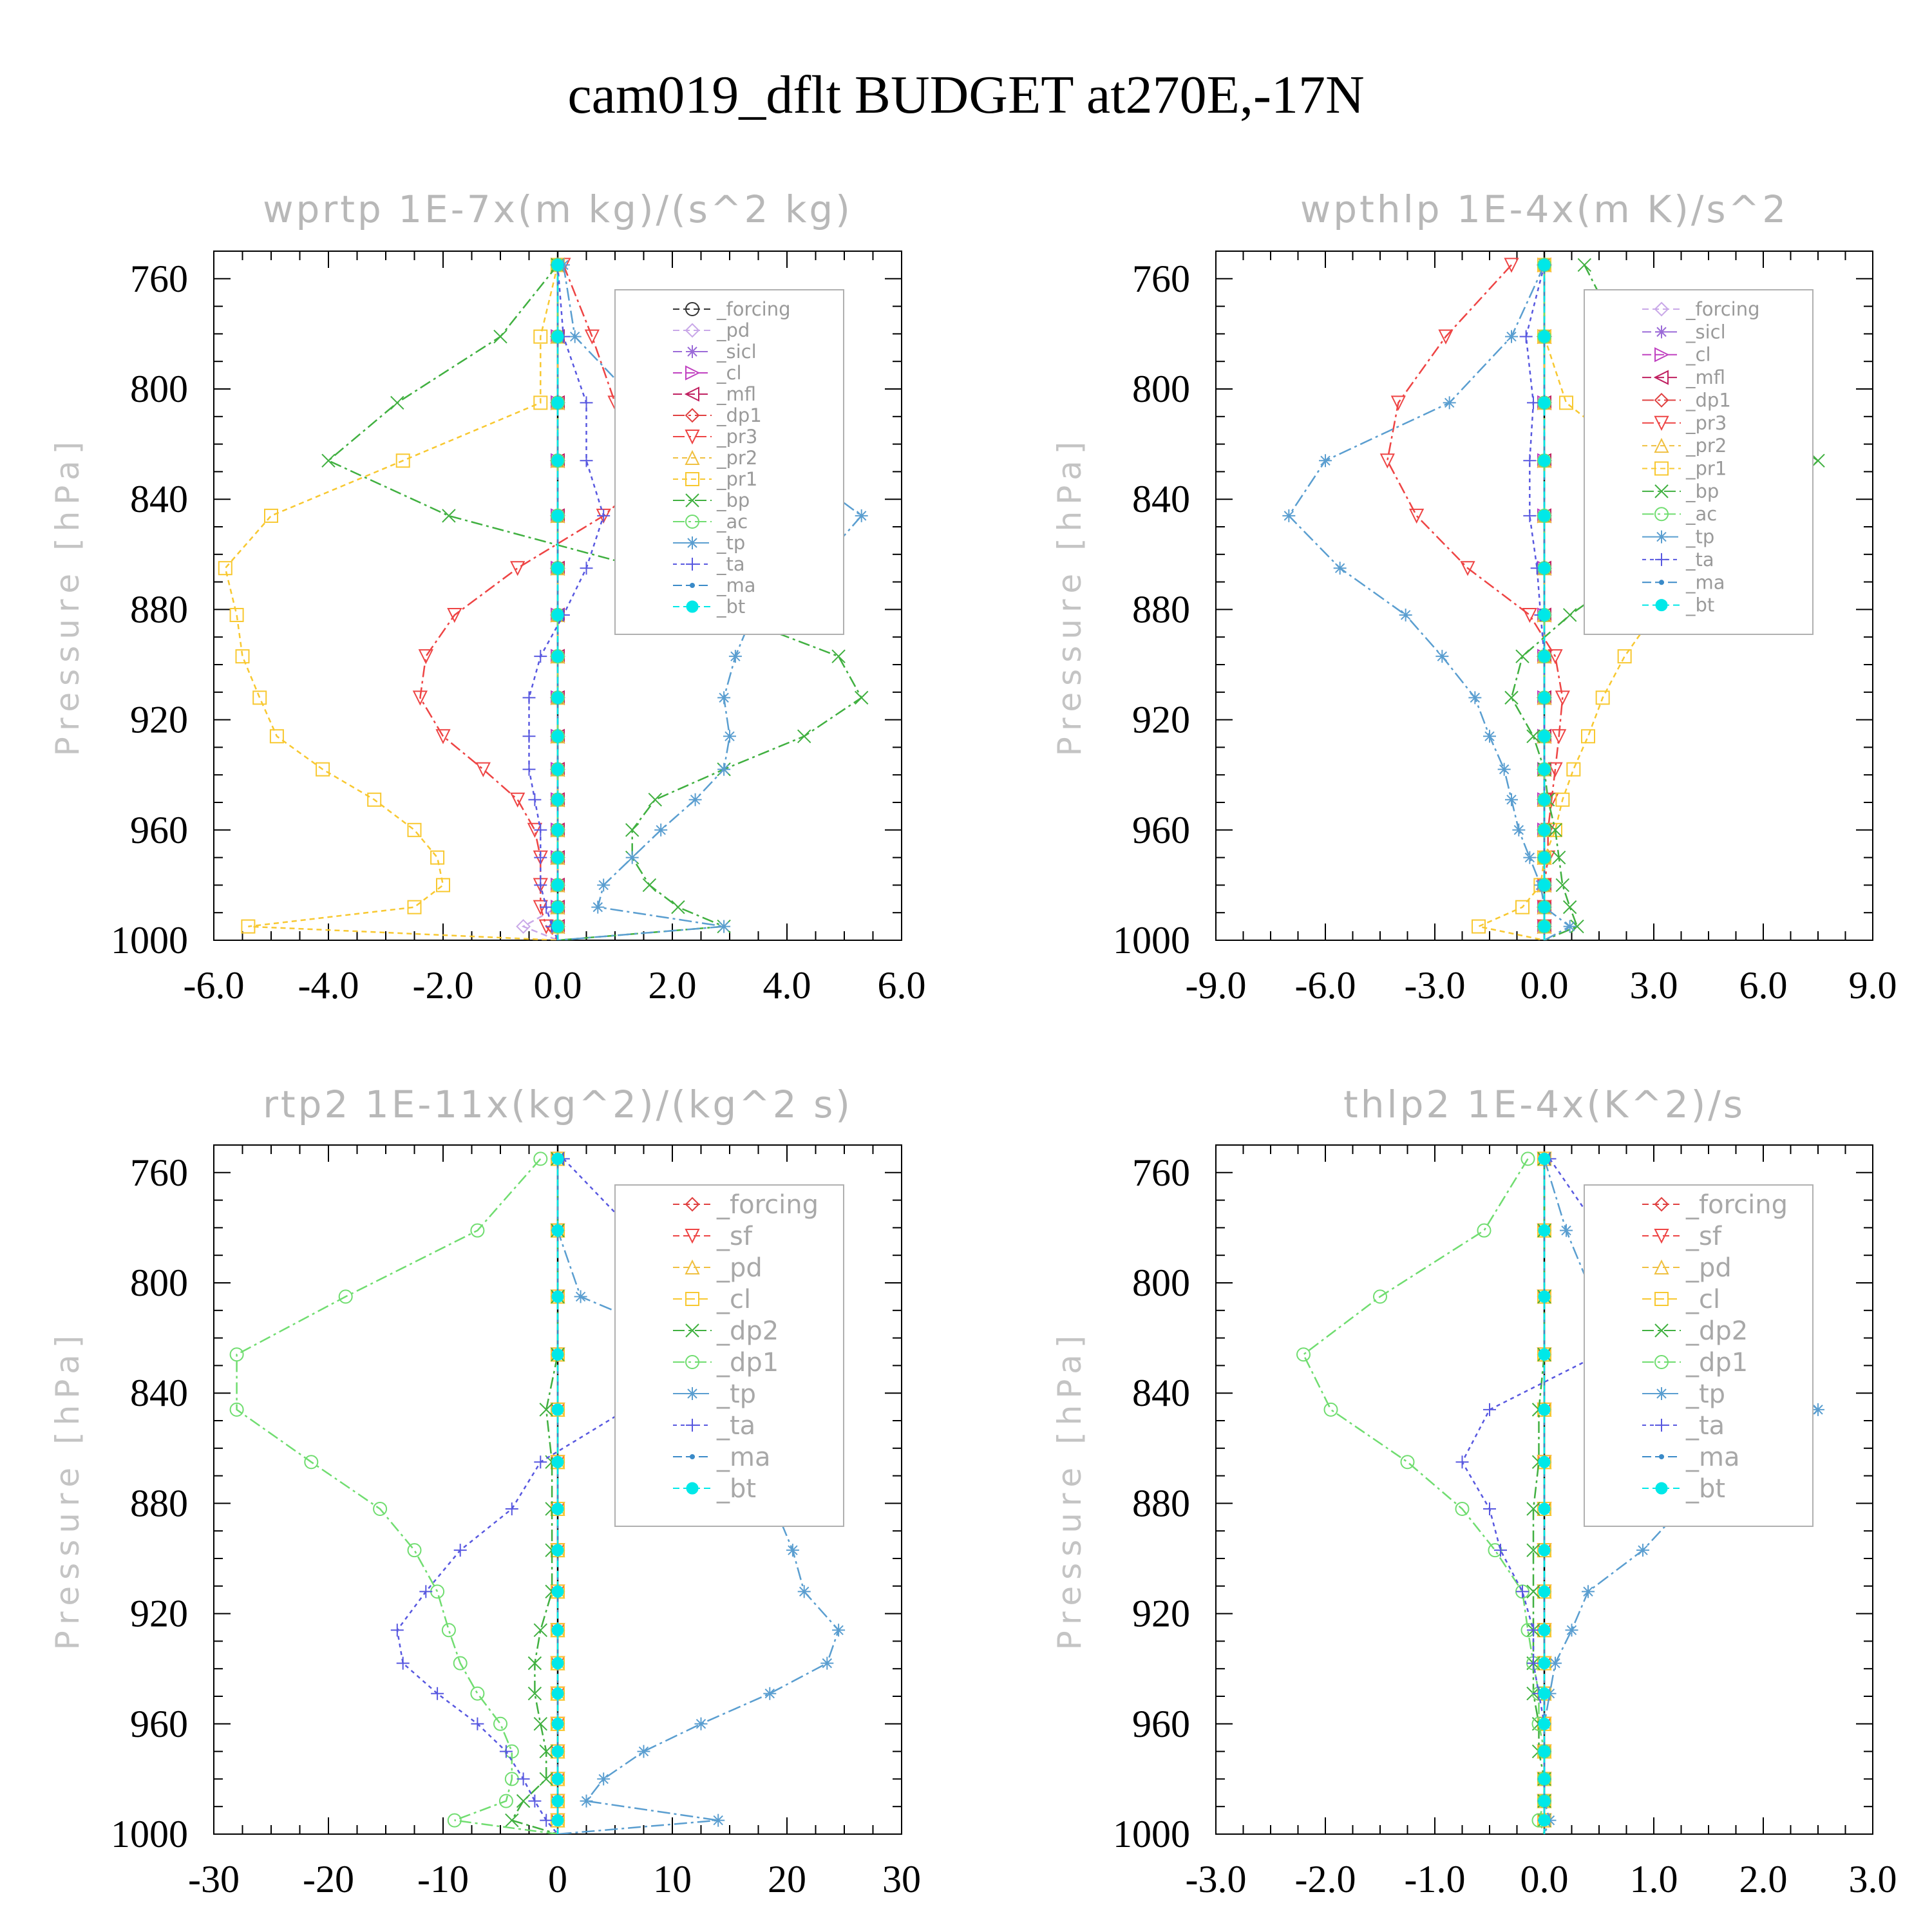 This screenshot has height=1932, width=1932. I want to click on x-tick-label: -6.0, so click(215, 985).